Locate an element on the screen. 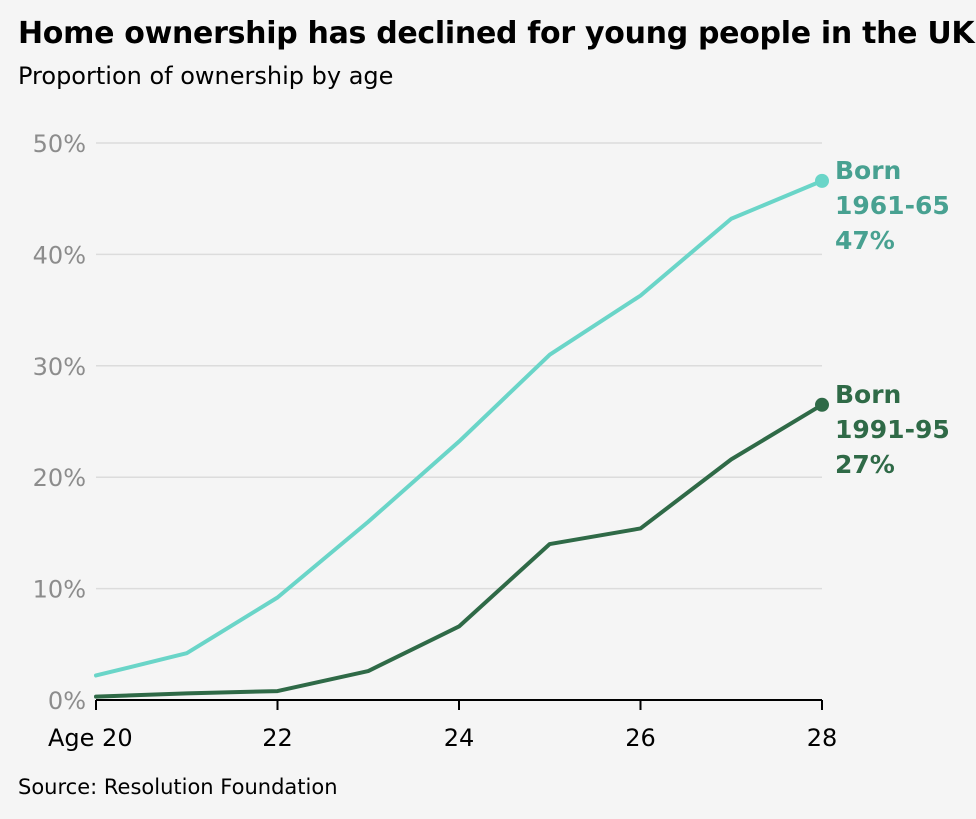 This screenshot has width=976, height=819. y-tick-label-20: 20% is located at coordinates (59, 478).